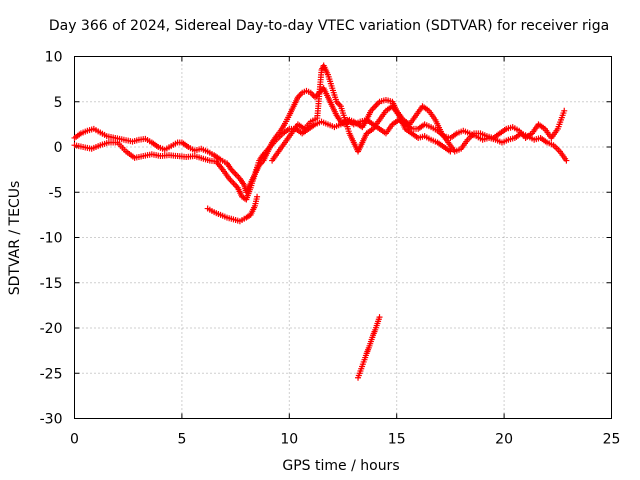  Describe the element at coordinates (51, 374) in the screenshot. I see `y-tick-label: -25` at that location.